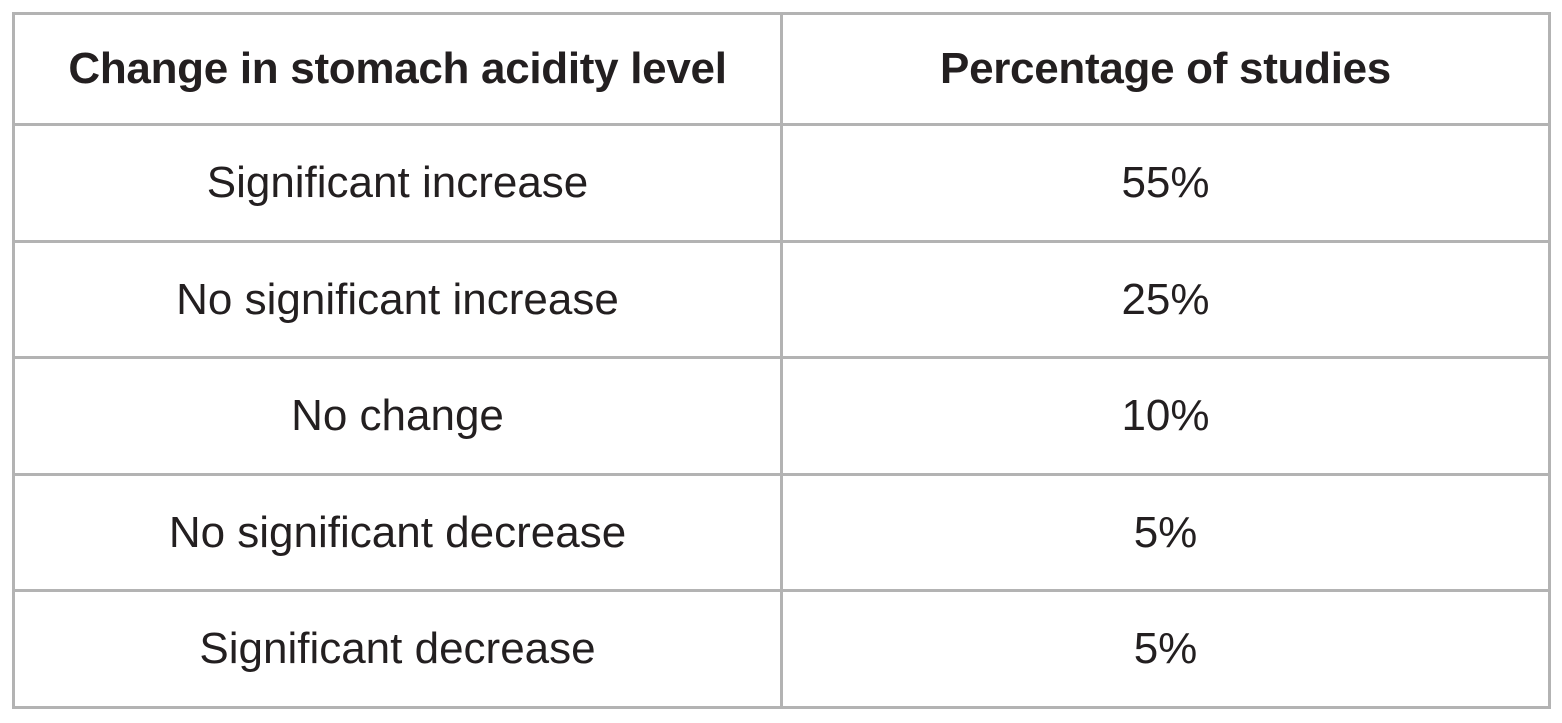 The image size is (1562, 723). Describe the element at coordinates (1165, 69) in the screenshot. I see `header-percentage-of-studies: Percentage of studies` at that location.